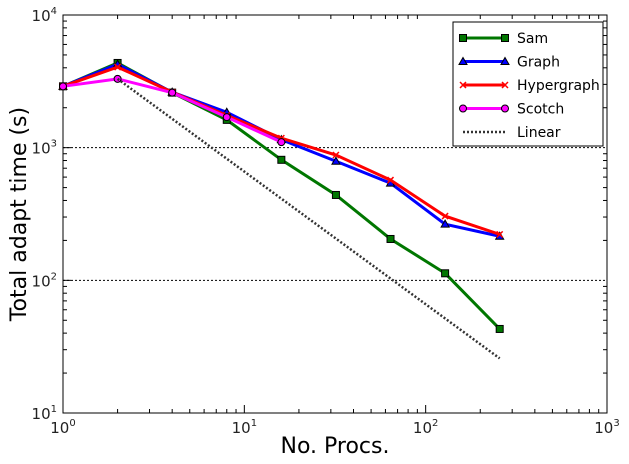  Describe the element at coordinates (539, 133) in the screenshot. I see `legend-label: Linear` at that location.